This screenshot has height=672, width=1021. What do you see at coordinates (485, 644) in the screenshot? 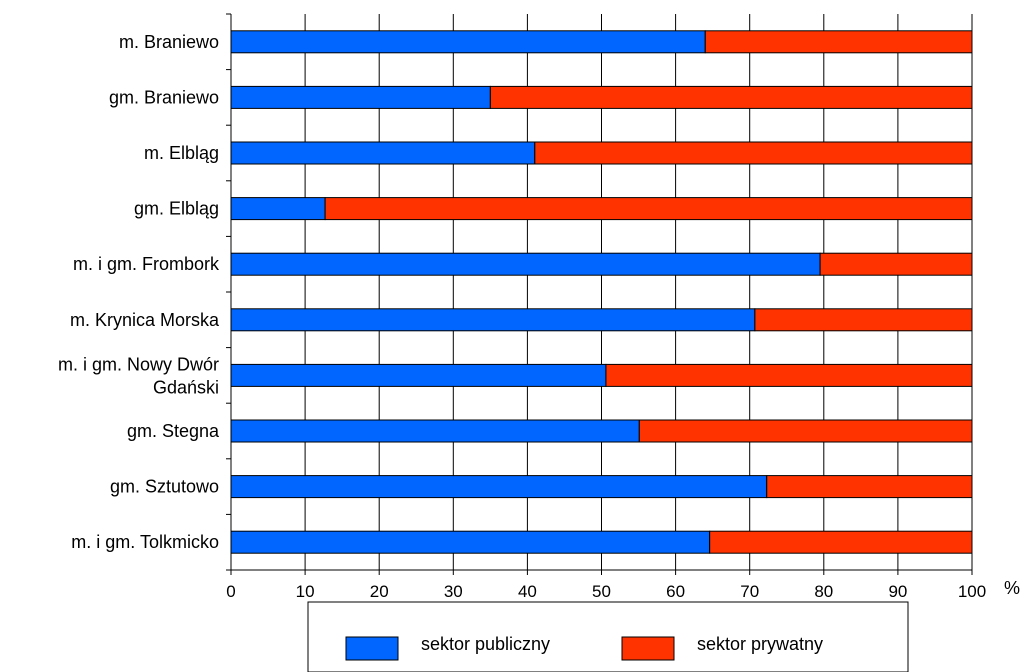
I see `legend-label-public: sektor publiczny` at bounding box center [485, 644].